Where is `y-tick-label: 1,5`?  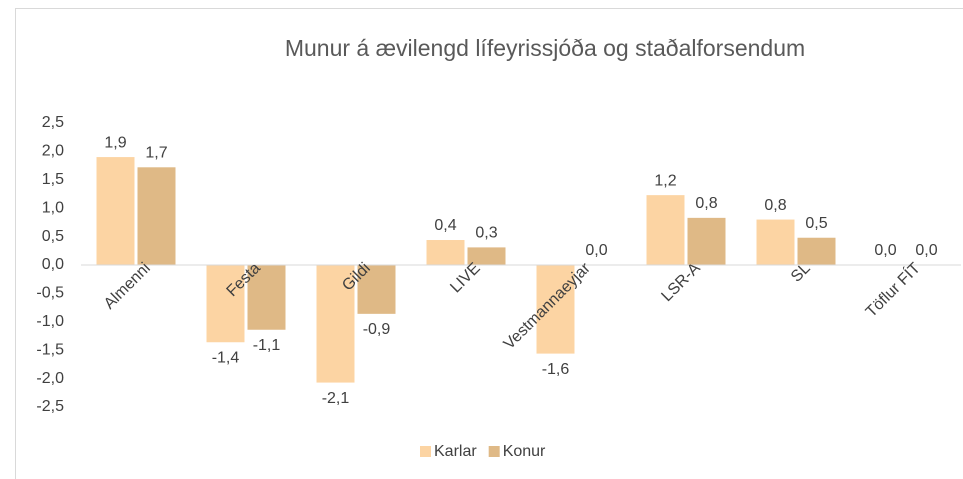 y-tick-label: 1,5 is located at coordinates (53, 179).